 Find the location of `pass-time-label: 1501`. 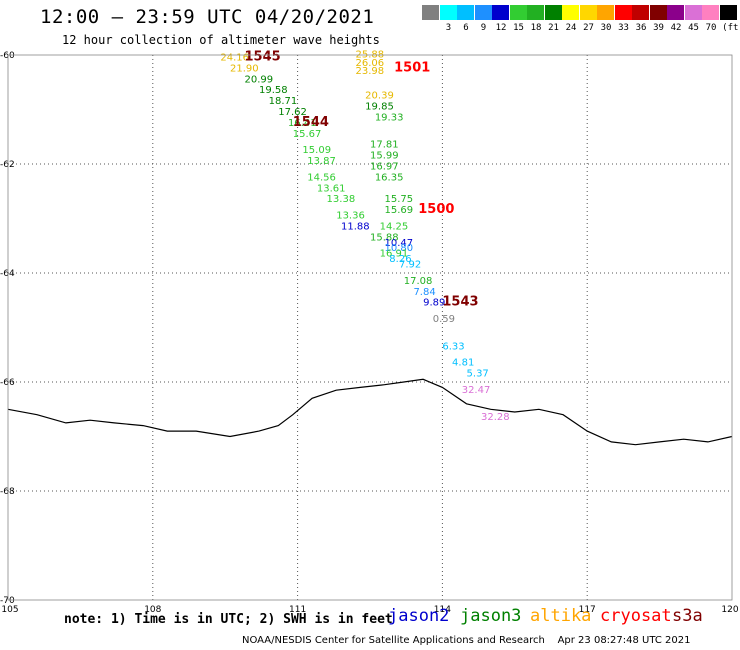

pass-time-label: 1501 is located at coordinates (412, 67).